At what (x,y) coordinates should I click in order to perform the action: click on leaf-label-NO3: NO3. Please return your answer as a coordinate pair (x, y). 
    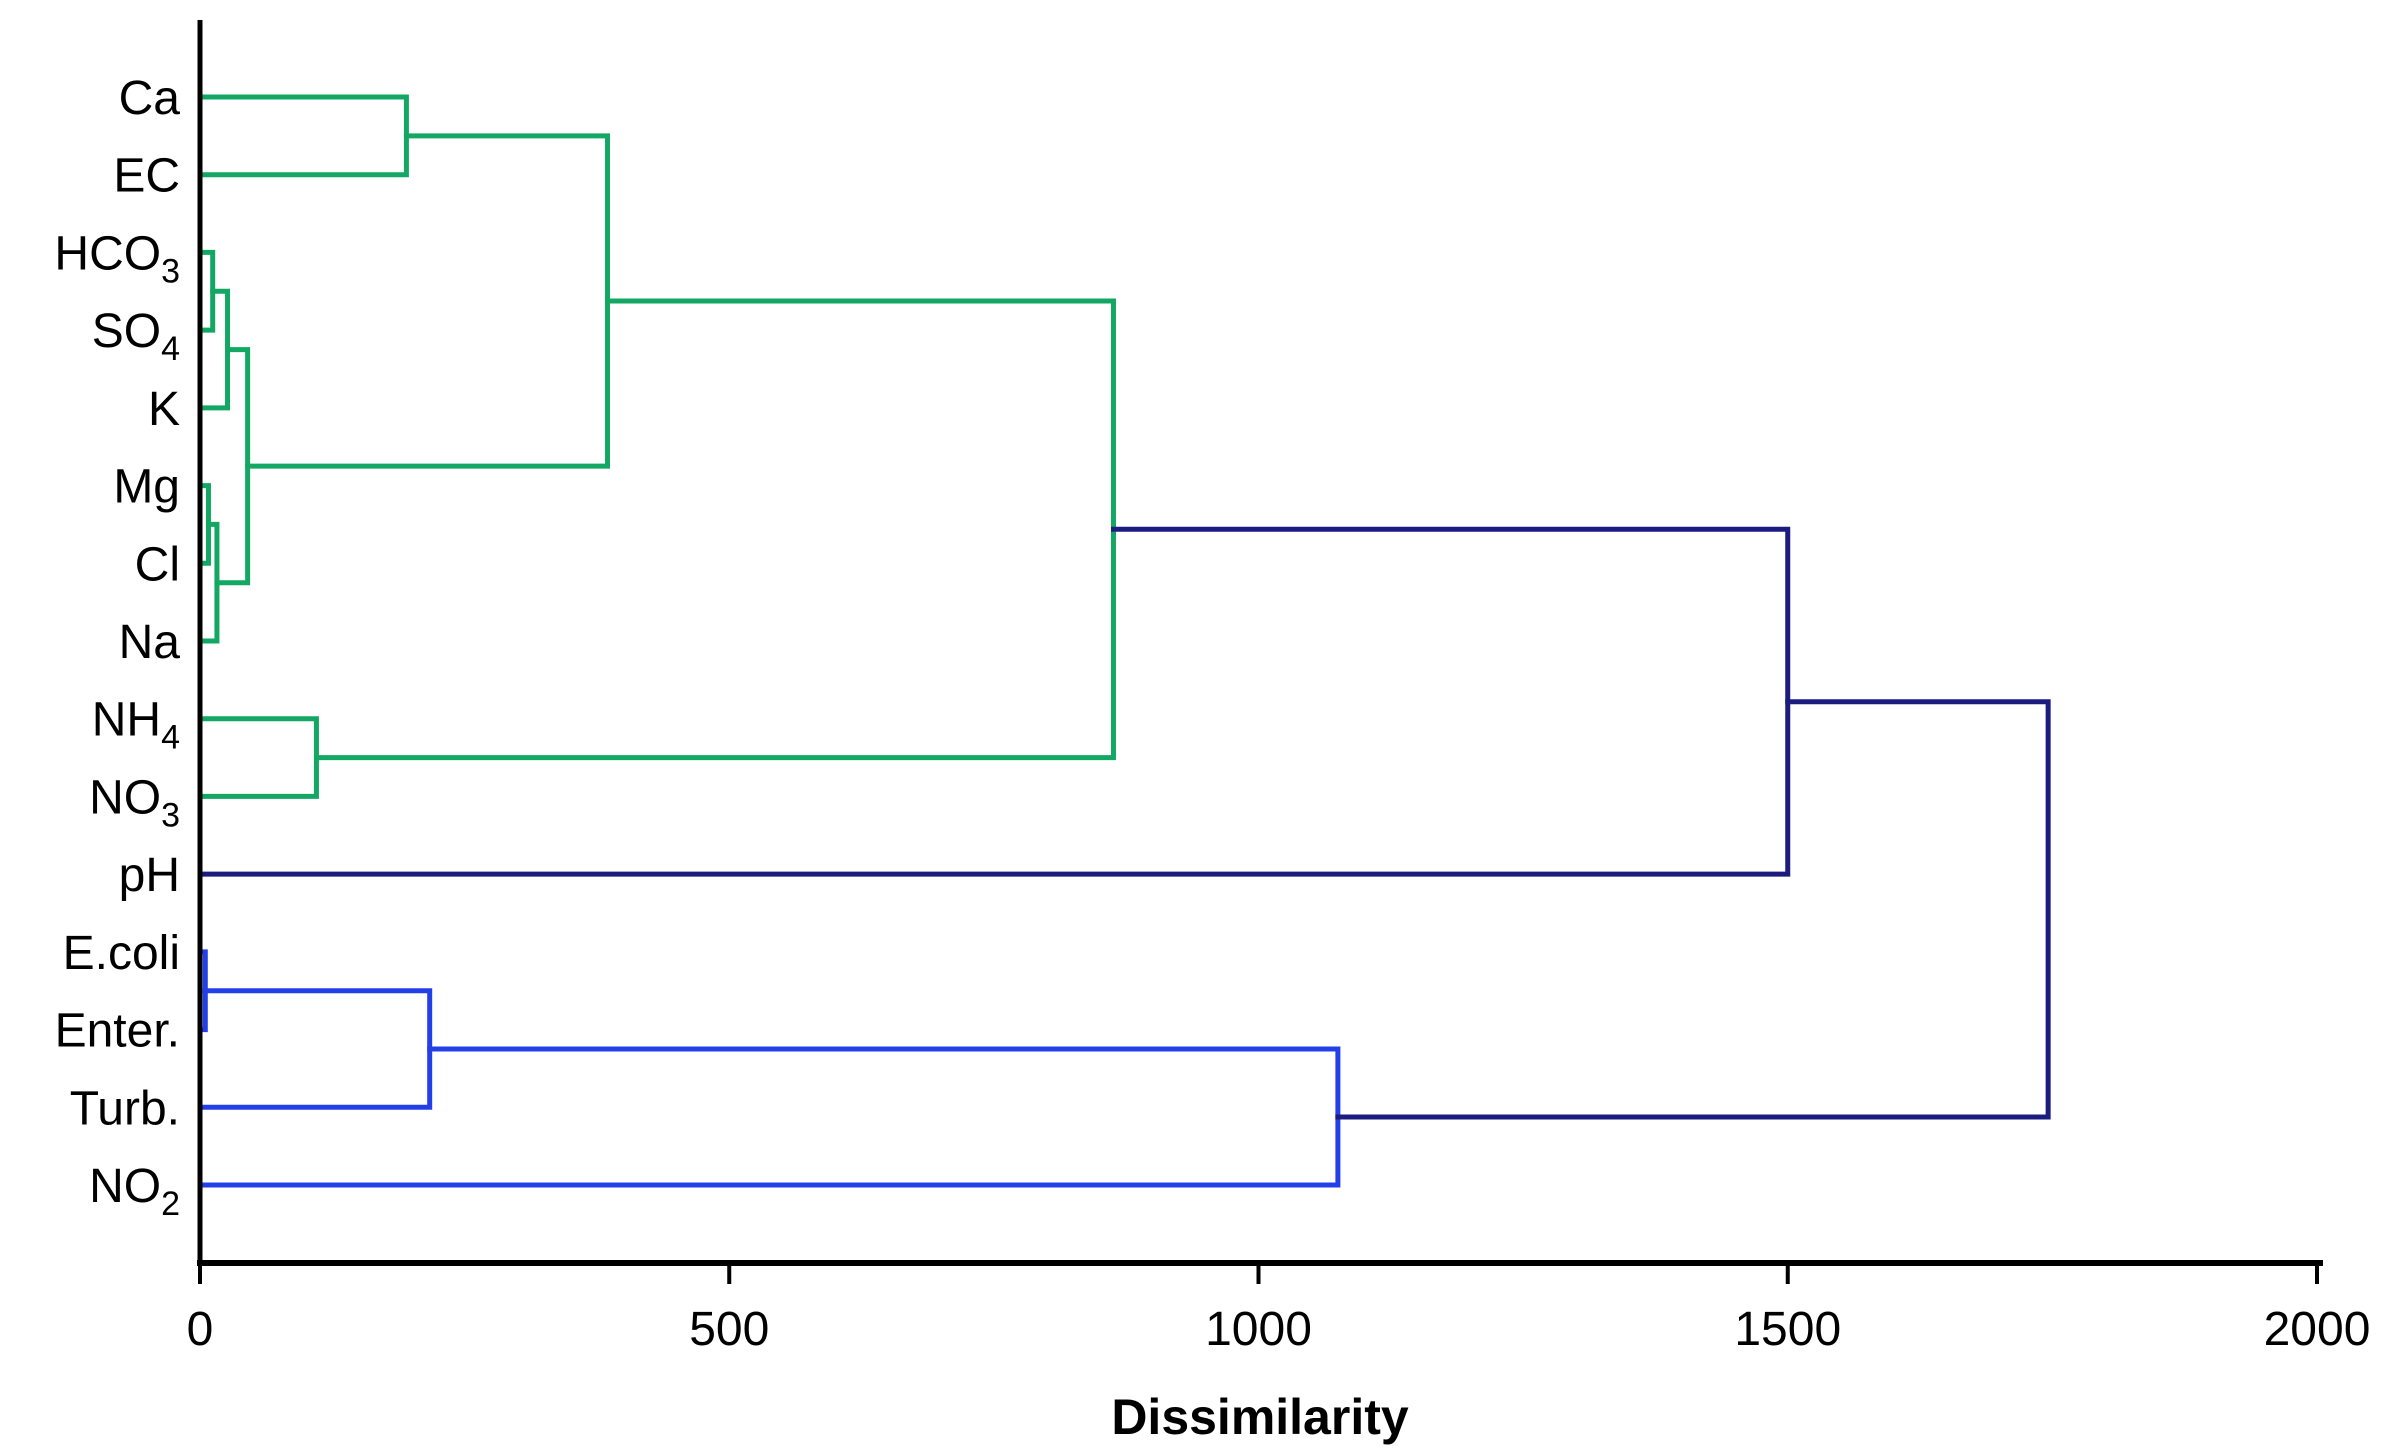
    Looking at the image, I should click on (134, 802).